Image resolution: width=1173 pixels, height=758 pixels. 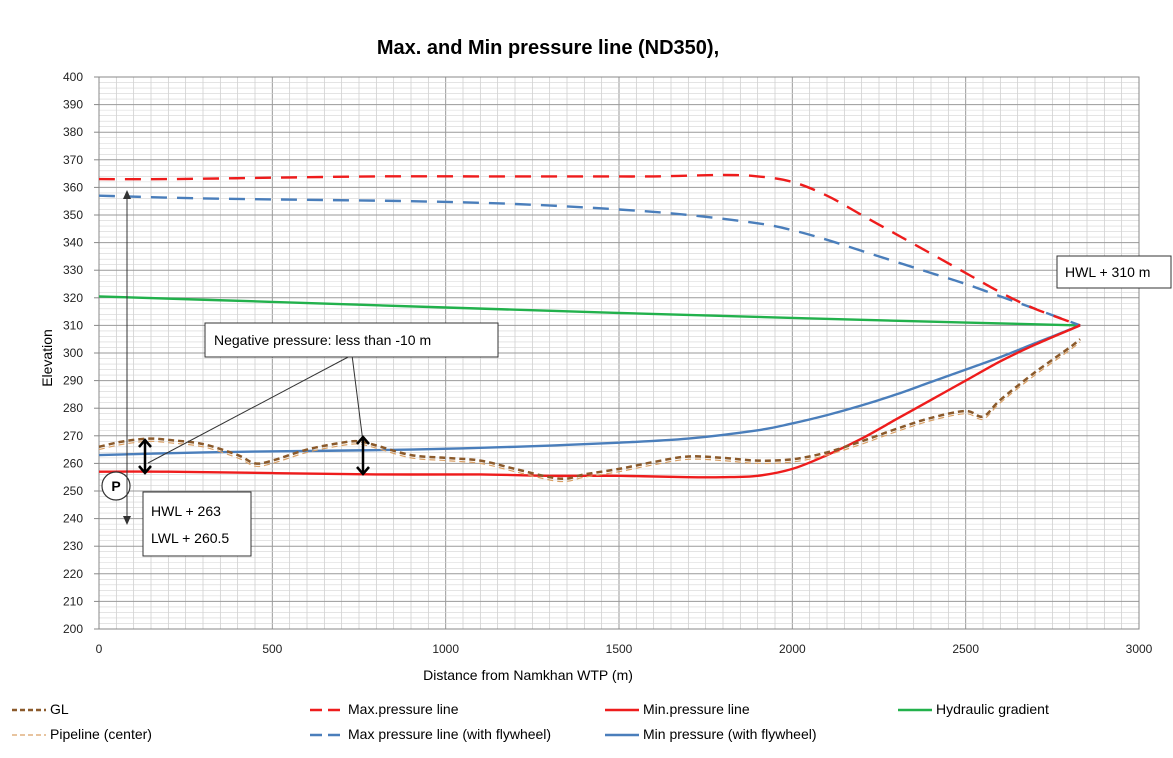 What do you see at coordinates (1107, 272) in the screenshot?
I see `hwl-end-label: HWL + 310 m` at bounding box center [1107, 272].